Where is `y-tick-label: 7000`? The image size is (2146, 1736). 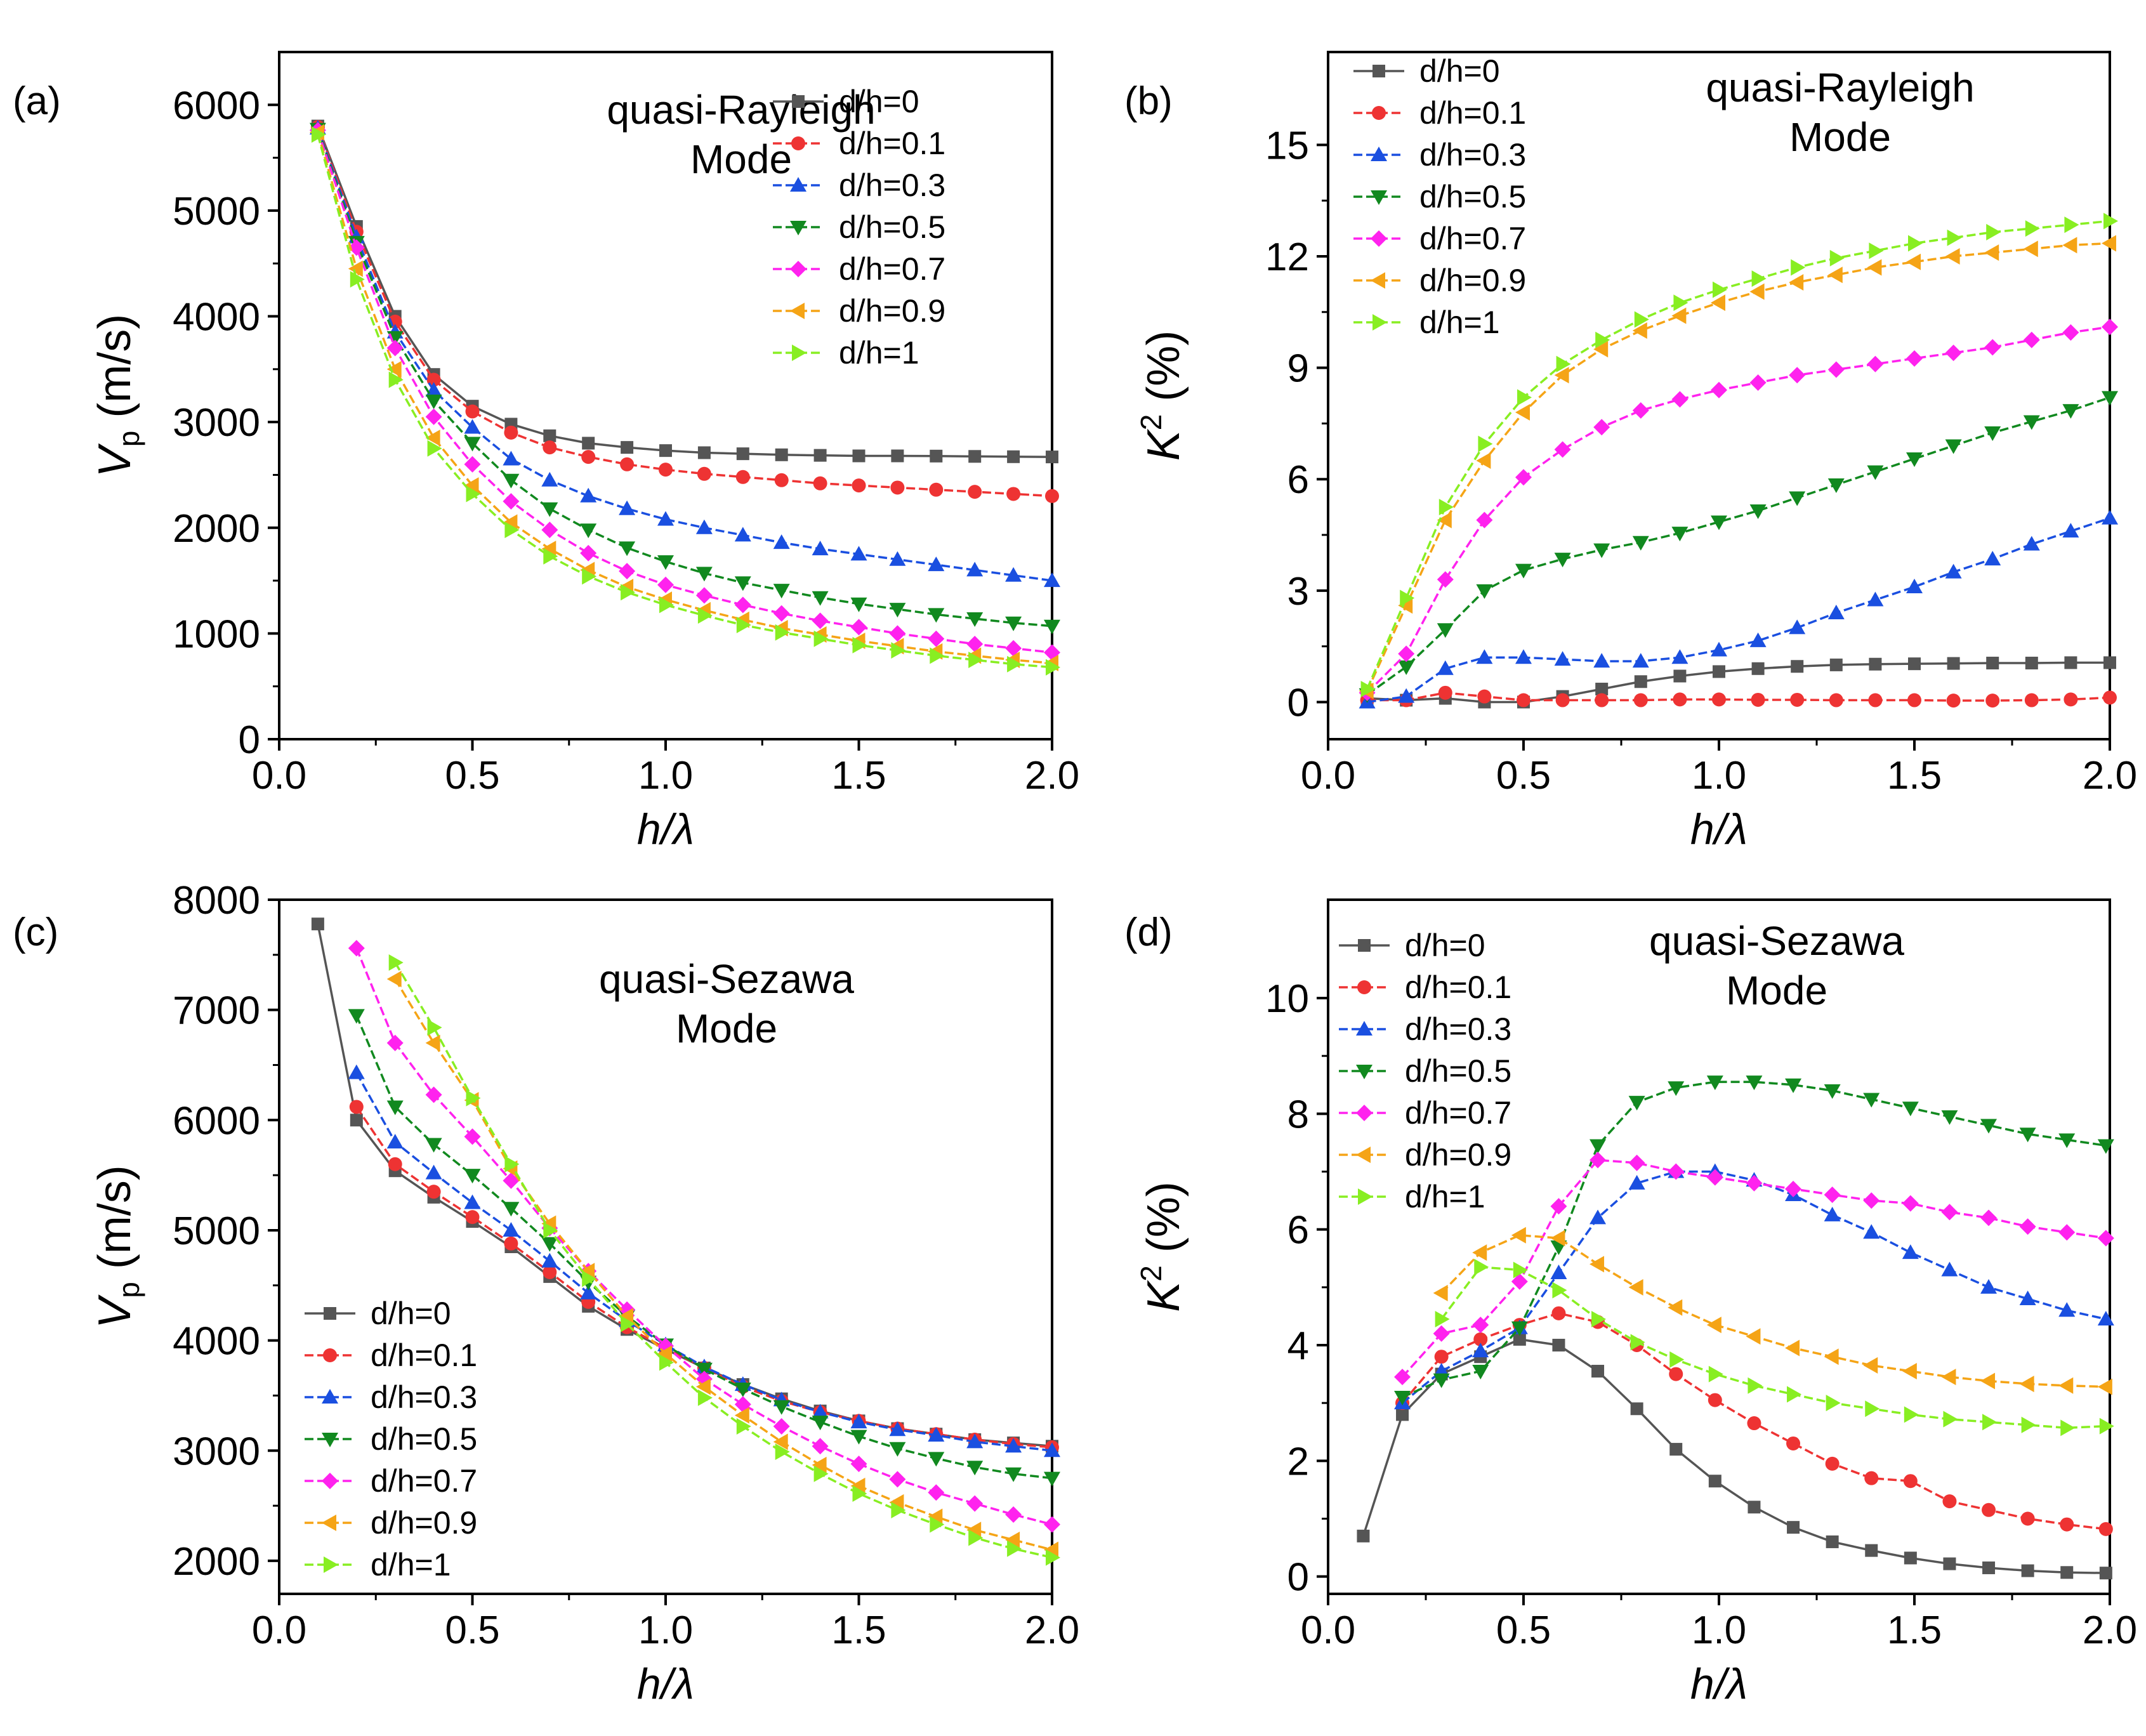
y-tick-label: 7000 is located at coordinates (217, 1011).